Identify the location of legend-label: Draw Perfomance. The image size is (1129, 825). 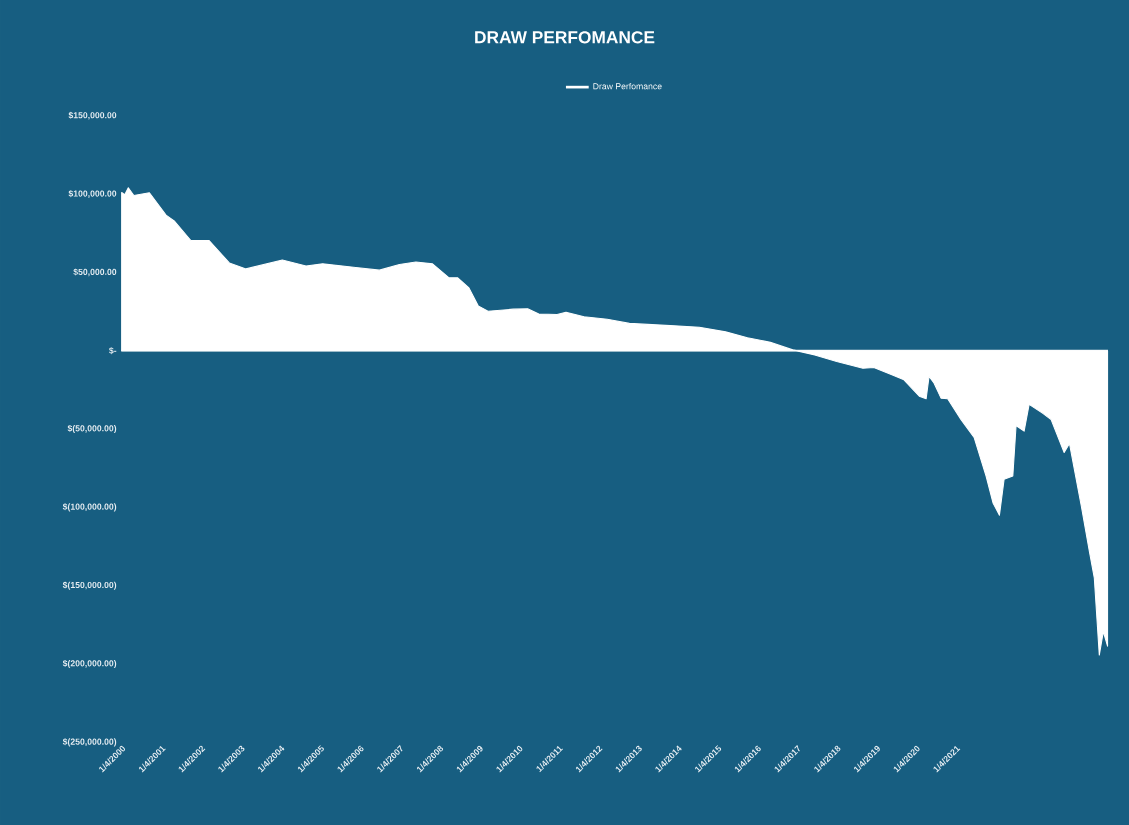
(627, 86).